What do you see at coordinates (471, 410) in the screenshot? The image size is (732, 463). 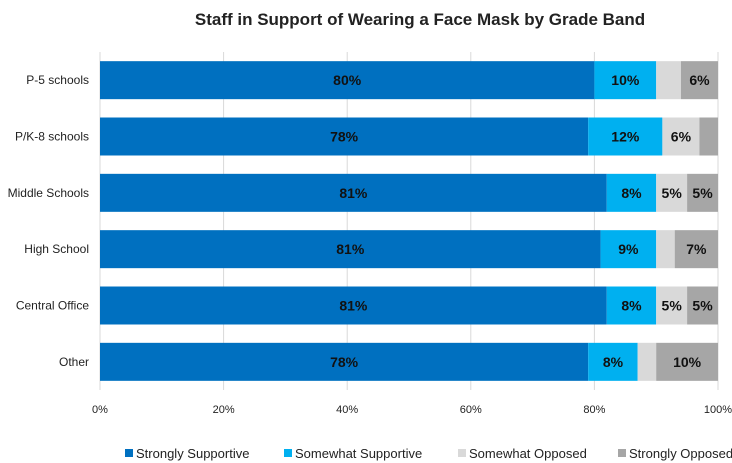 I see `x-tick-label: 60%` at bounding box center [471, 410].